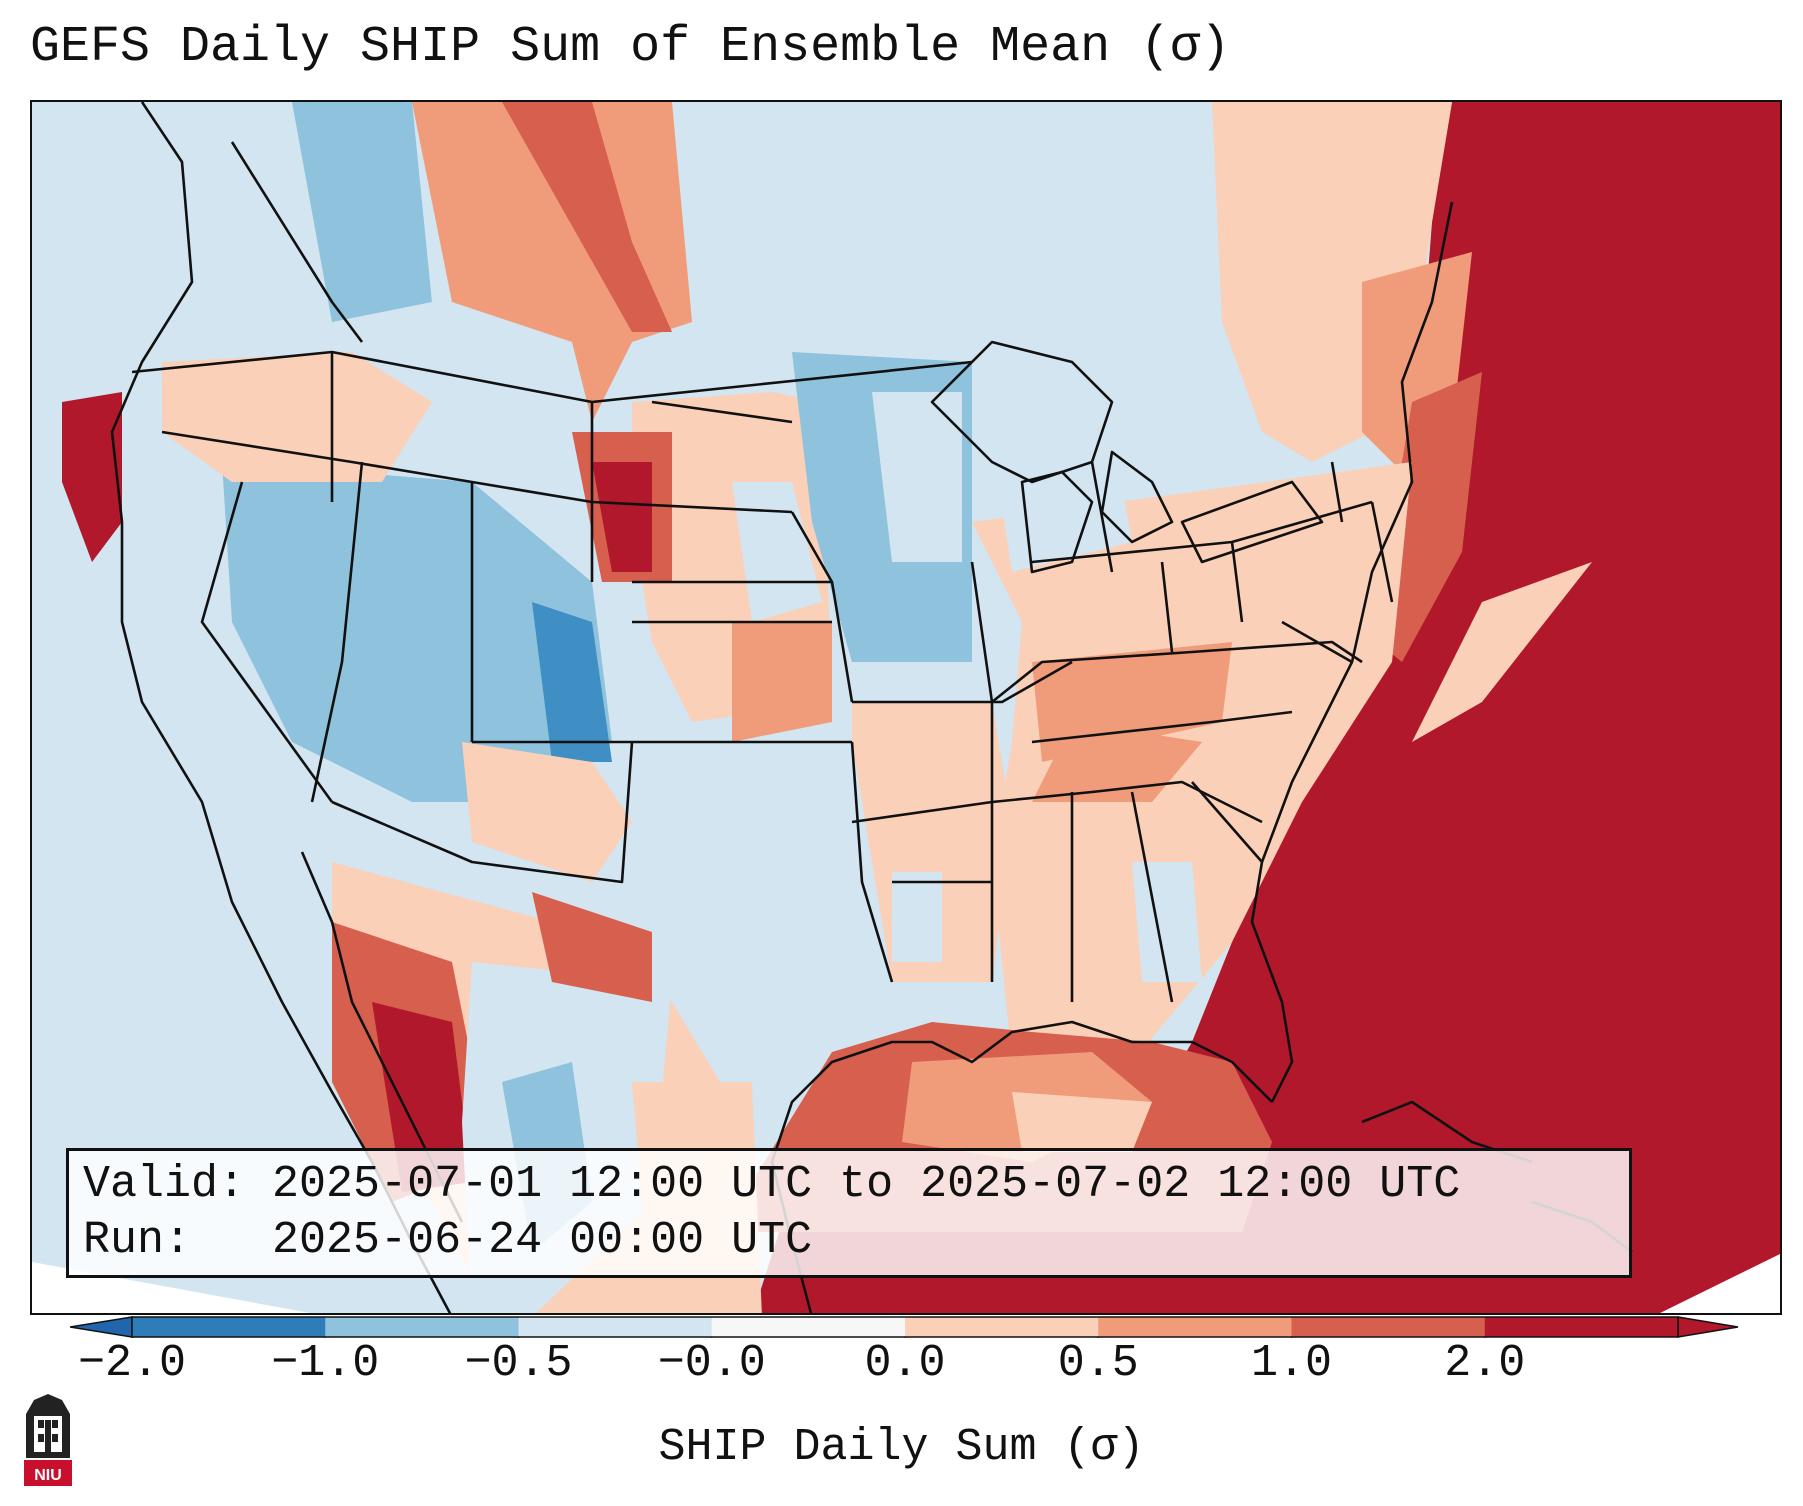 Image resolution: width=1803 pixels, height=1506 pixels. I want to click on new-mexico-red, so click(592, 947).